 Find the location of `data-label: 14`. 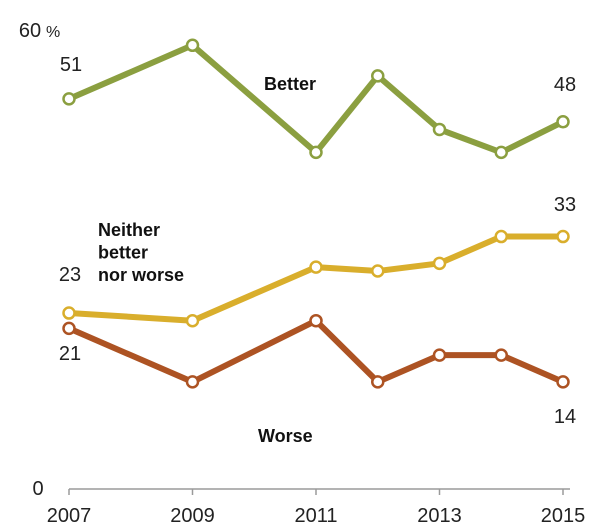

data-label: 14 is located at coordinates (565, 417).